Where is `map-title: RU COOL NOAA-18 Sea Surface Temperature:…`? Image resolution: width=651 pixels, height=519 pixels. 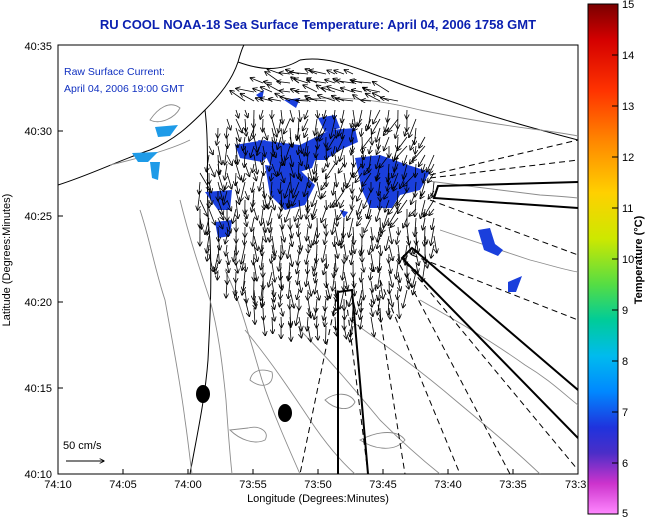 map-title: RU COOL NOAA-18 Sea Surface Temperature:… is located at coordinates (318, 24).